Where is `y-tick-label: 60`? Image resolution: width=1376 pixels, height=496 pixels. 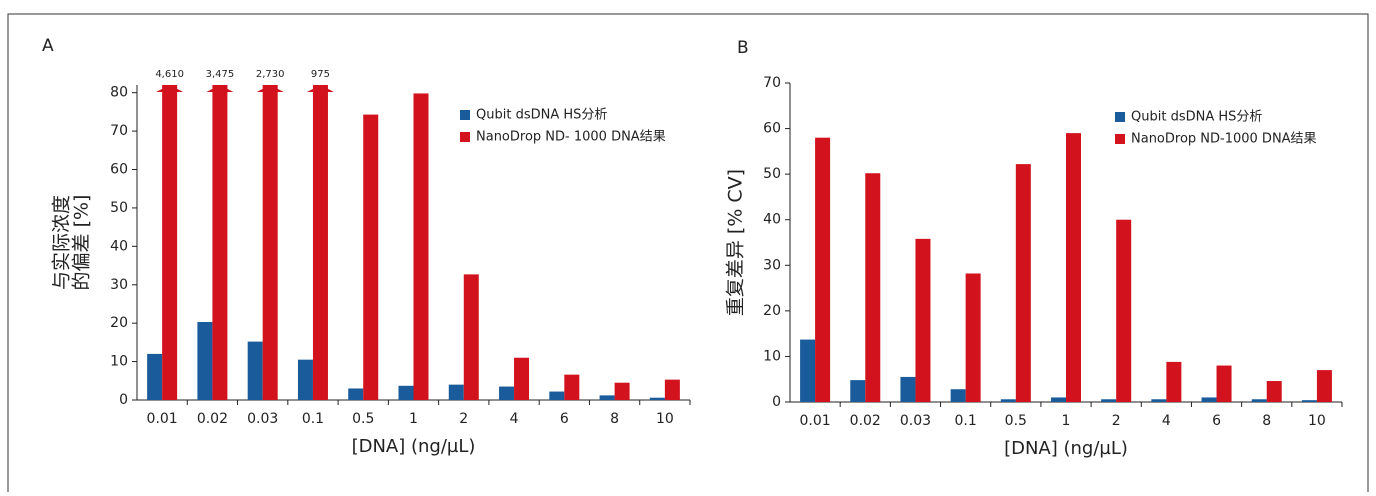 y-tick-label: 60 is located at coordinates (119, 170).